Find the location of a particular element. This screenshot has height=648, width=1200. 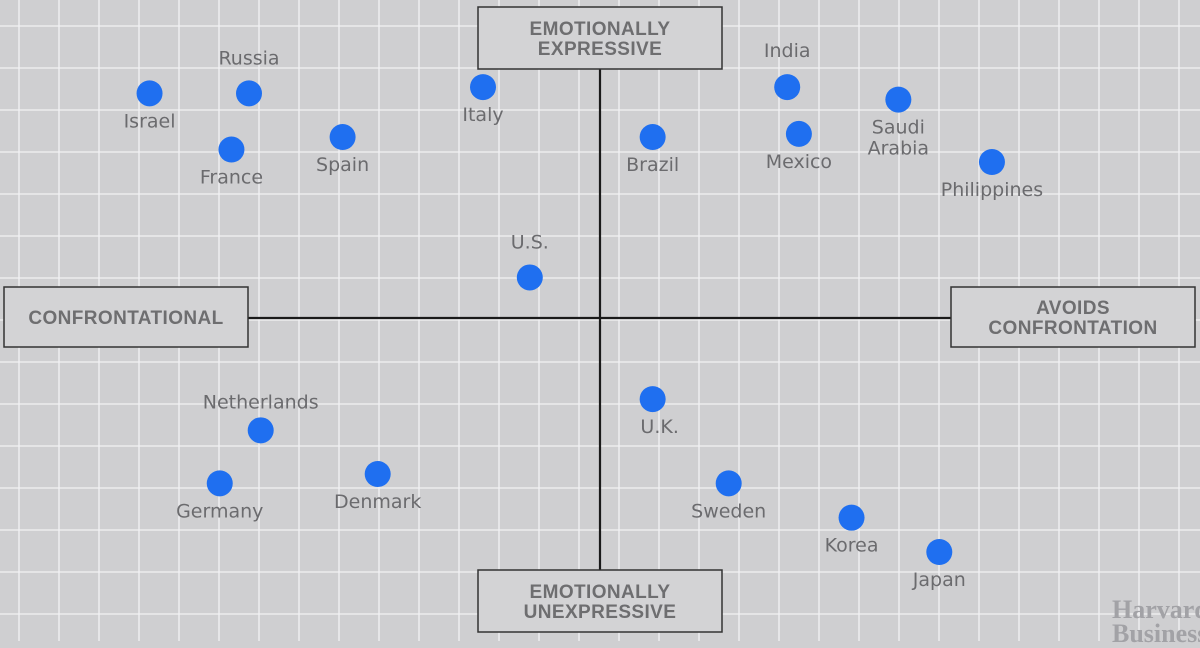

point-denmark: Denmark is located at coordinates (377, 487).